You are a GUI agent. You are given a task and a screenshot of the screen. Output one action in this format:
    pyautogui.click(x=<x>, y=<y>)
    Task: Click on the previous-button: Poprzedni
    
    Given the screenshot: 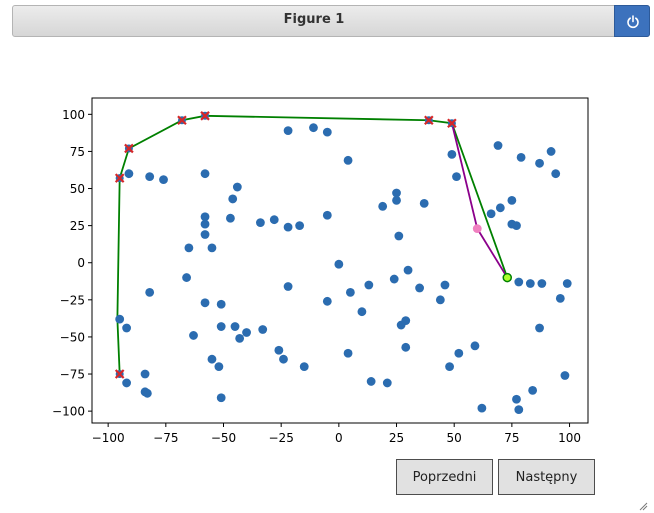 What is the action you would take?
    pyautogui.click(x=444, y=477)
    